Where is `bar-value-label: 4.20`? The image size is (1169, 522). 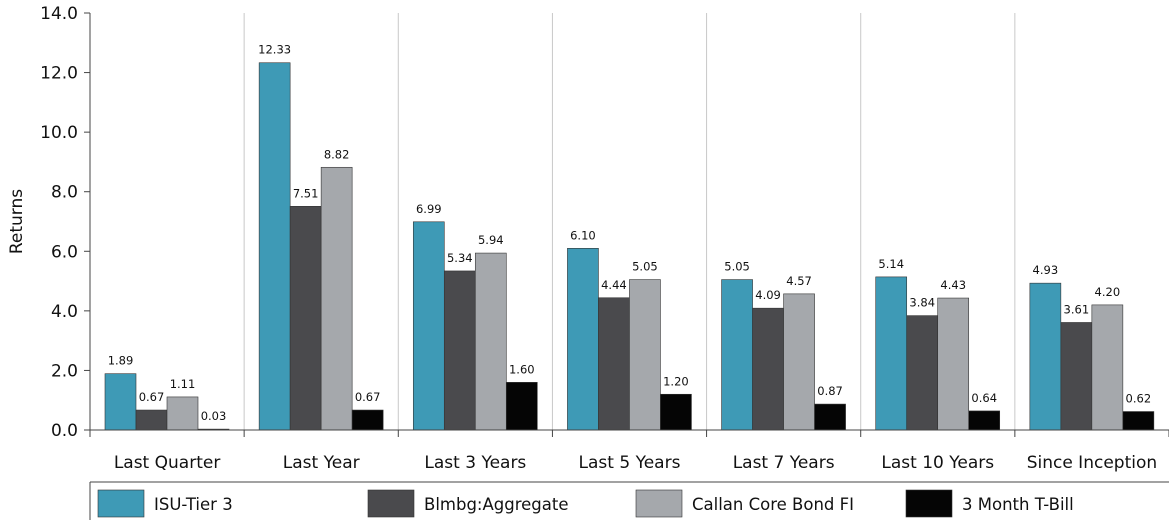 bar-value-label: 4.20 is located at coordinates (1108, 292).